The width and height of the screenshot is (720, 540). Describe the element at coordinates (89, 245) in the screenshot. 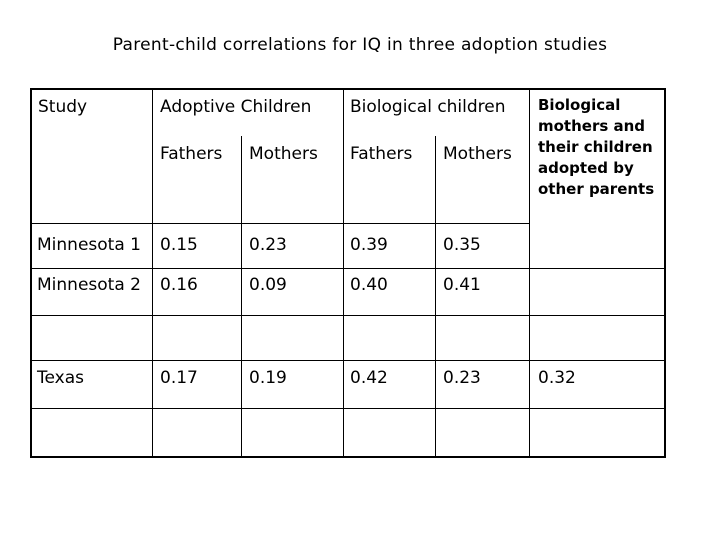

I see `row-study-name: Minnesota 1` at that location.